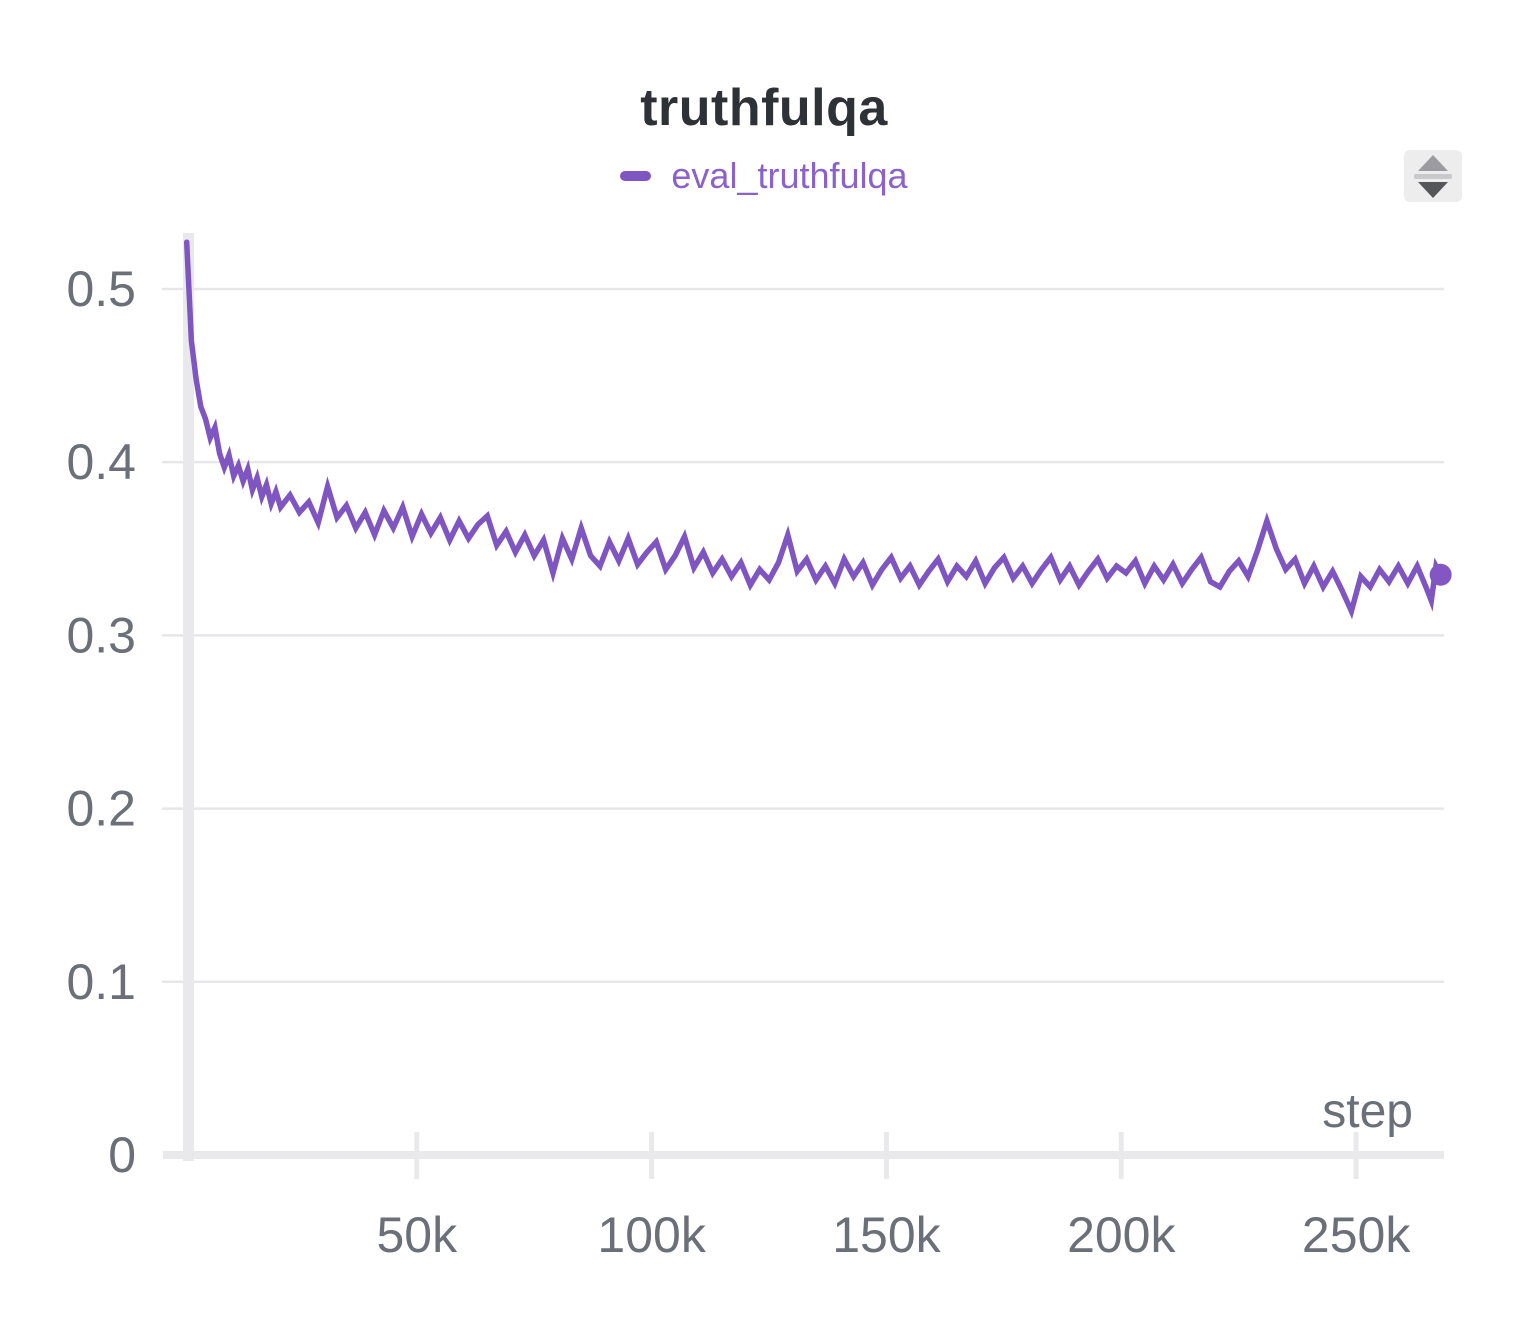 The height and width of the screenshot is (1328, 1528). What do you see at coordinates (101, 982) in the screenshot?
I see `y-axis-tick-label: 0.1` at bounding box center [101, 982].